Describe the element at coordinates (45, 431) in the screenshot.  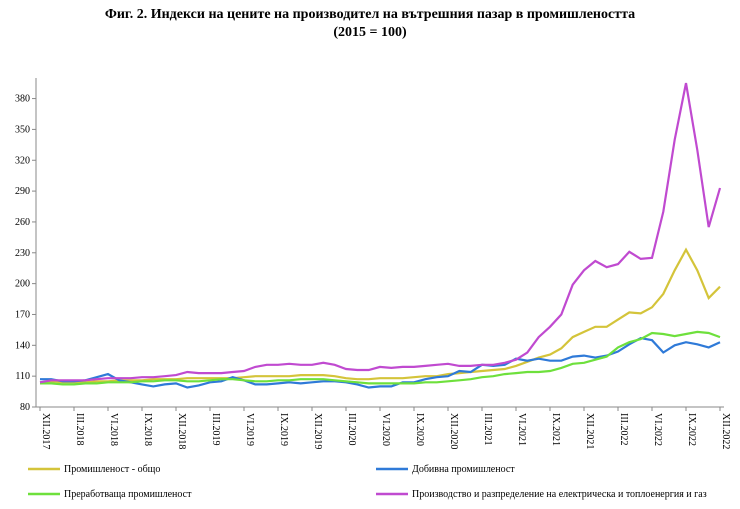
I see `x-tick-label: XII.2017` at that location.